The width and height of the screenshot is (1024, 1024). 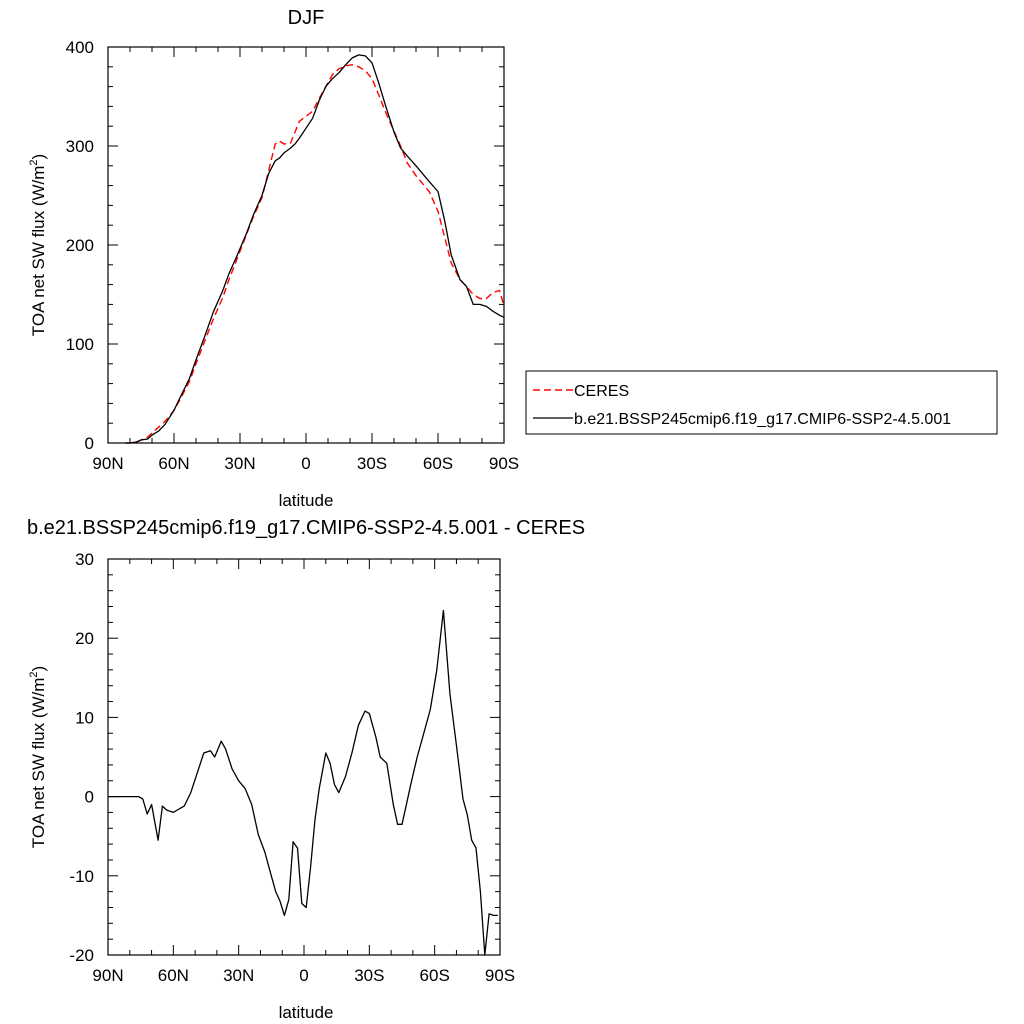 I want to click on bottom-x-tick-label: 60S, so click(x=435, y=975).